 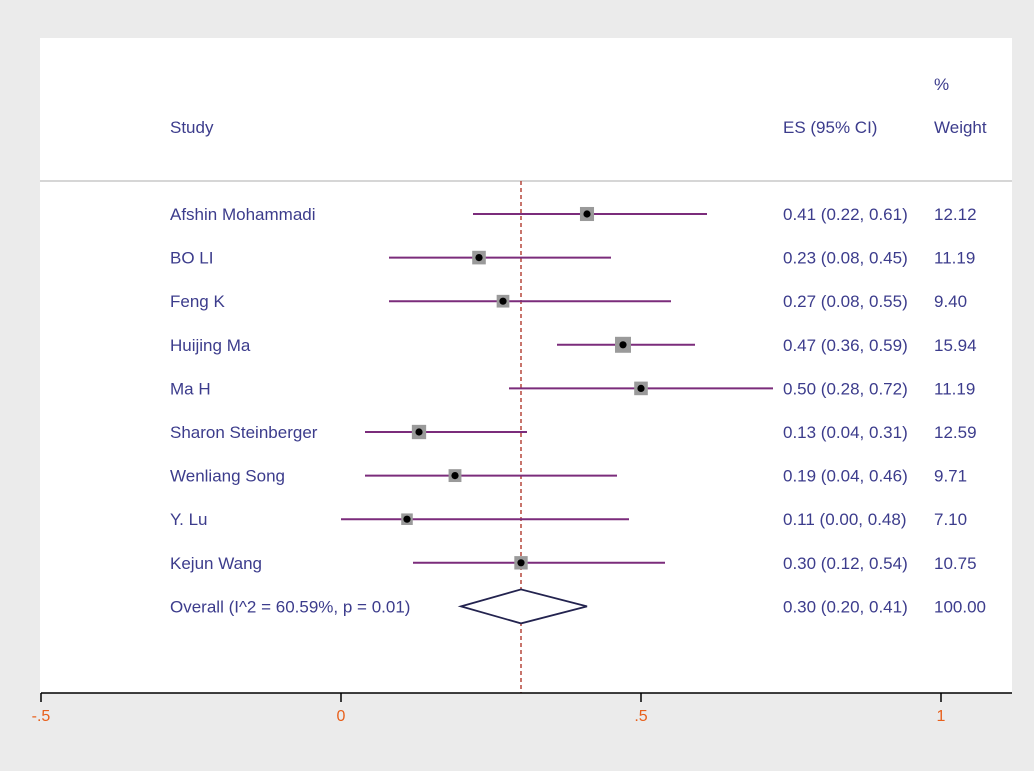 I want to click on weight-header: Weight, so click(x=960, y=127).